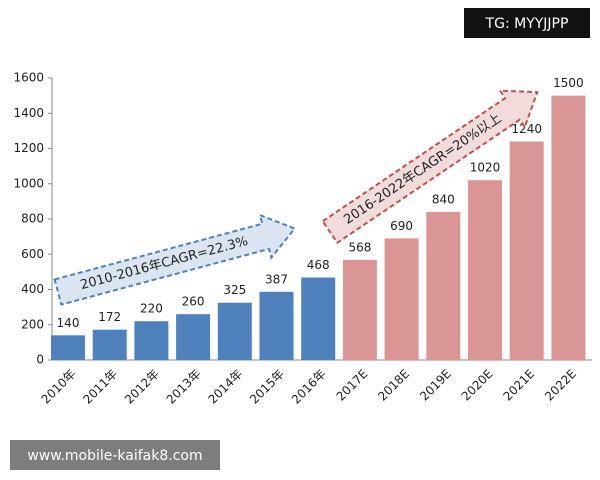 This screenshot has width=600, height=480. Describe the element at coordinates (28, 78) in the screenshot. I see `y-tick-label: 1600` at that location.